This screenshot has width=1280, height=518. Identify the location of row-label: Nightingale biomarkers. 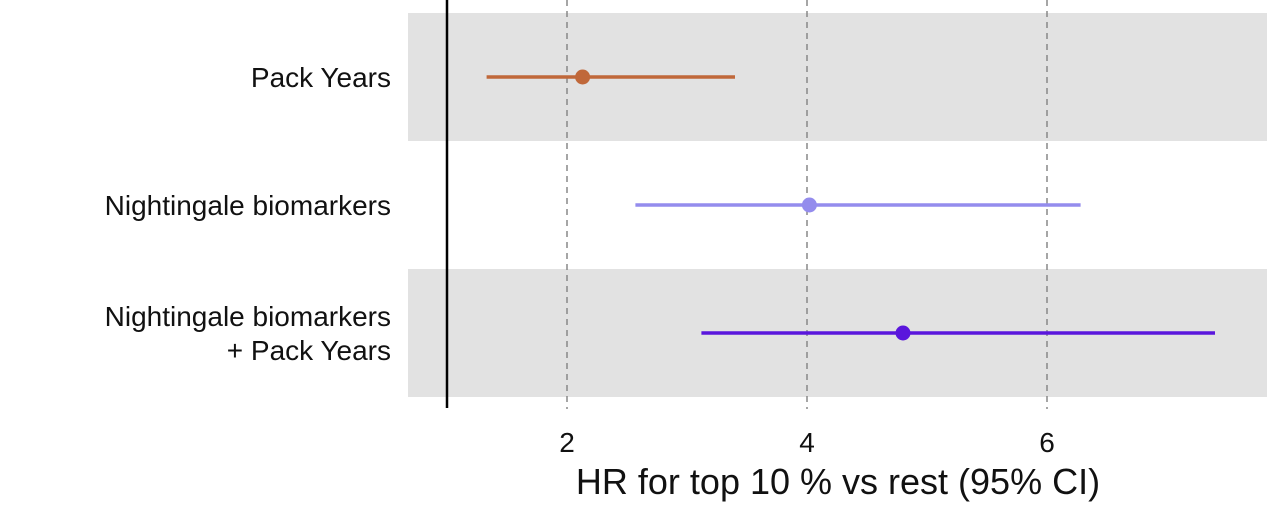
(248, 205).